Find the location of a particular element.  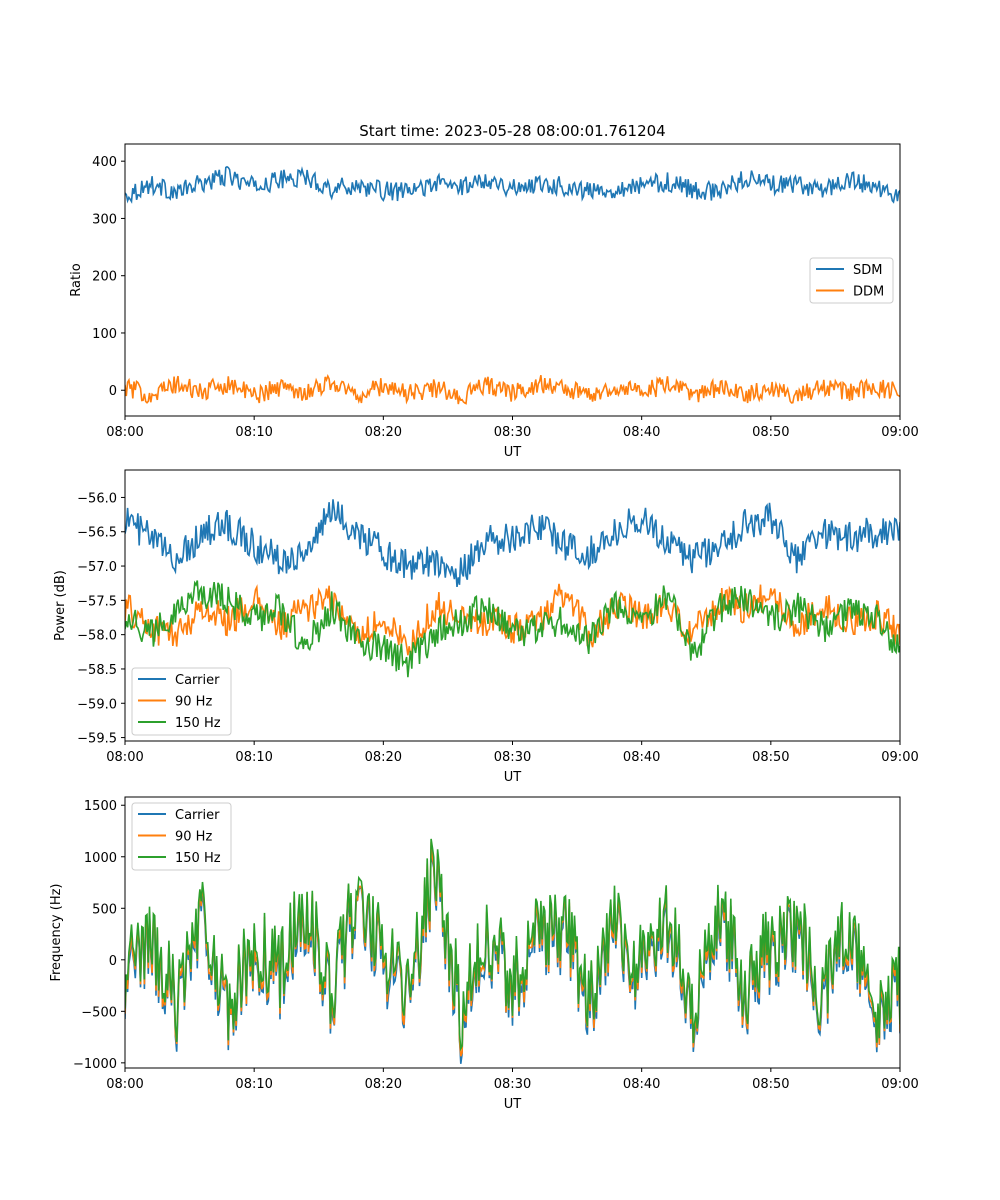

series-line-90-hz is located at coordinates (512, 620).